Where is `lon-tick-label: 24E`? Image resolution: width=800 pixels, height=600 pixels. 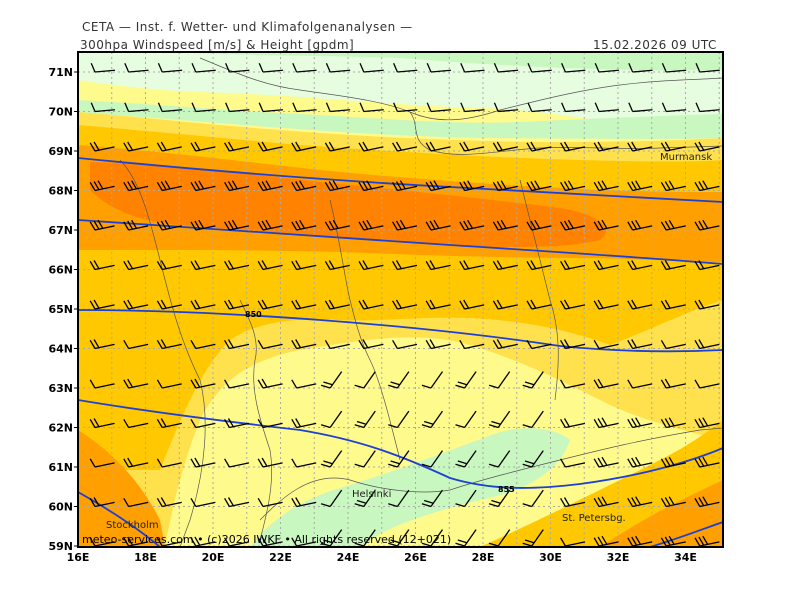 lon-tick-label: 24E is located at coordinates (348, 557).